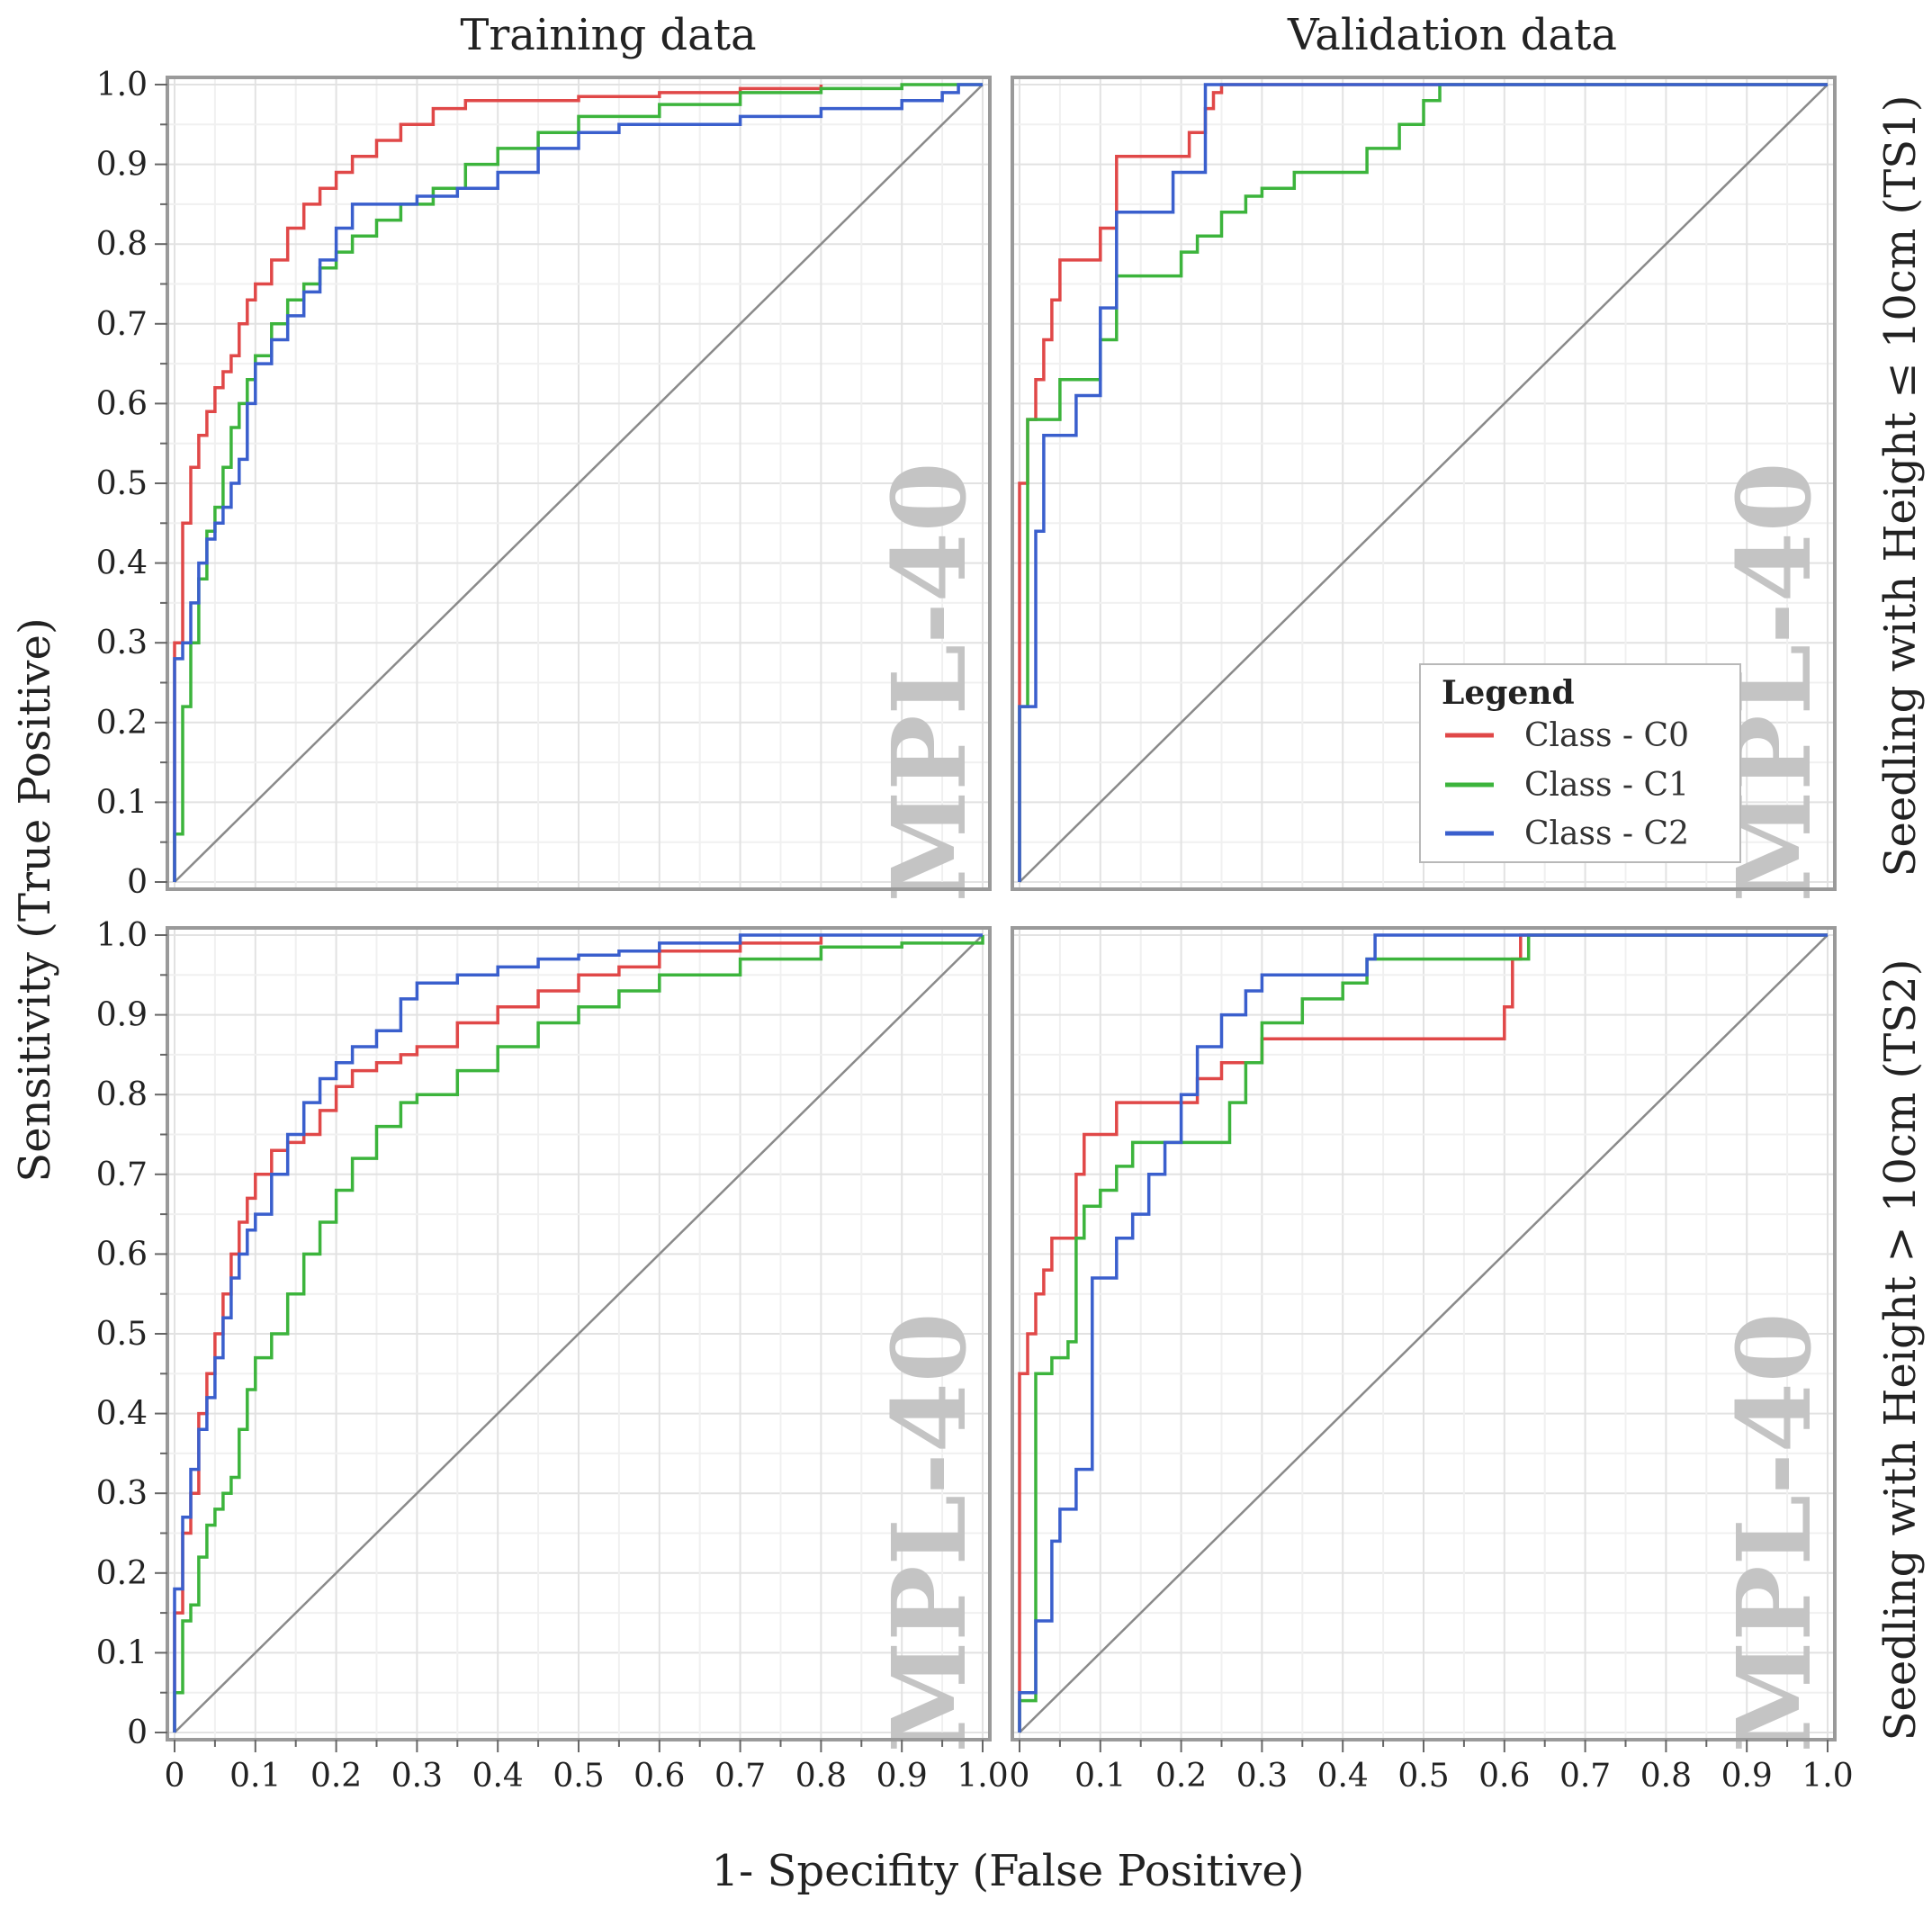 The width and height of the screenshot is (1932, 1908). Describe the element at coordinates (1606, 834) in the screenshot. I see `legend-label-c2: Class - C2` at that location.